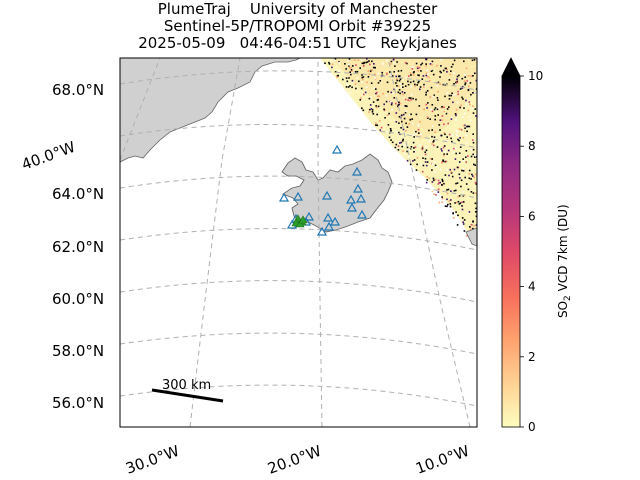 This screenshot has width=640, height=480. I want to click on title-line-1: PlumeTraj University of Manchester, so click(297, 9).